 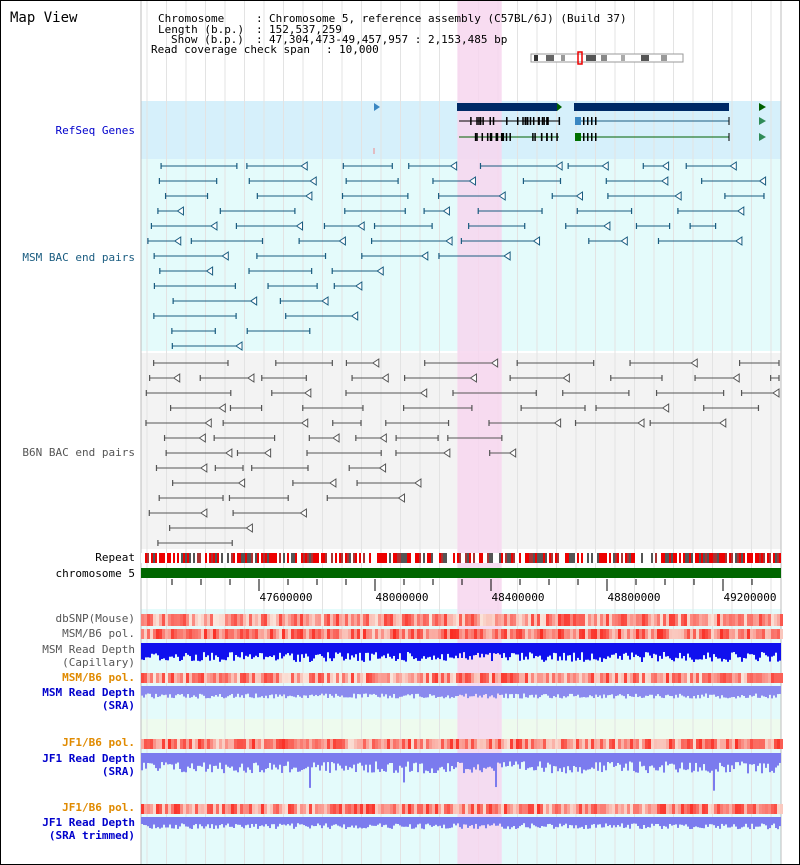 I want to click on b6n-bac-label: B6N BAC end pairs, so click(x=78, y=452).